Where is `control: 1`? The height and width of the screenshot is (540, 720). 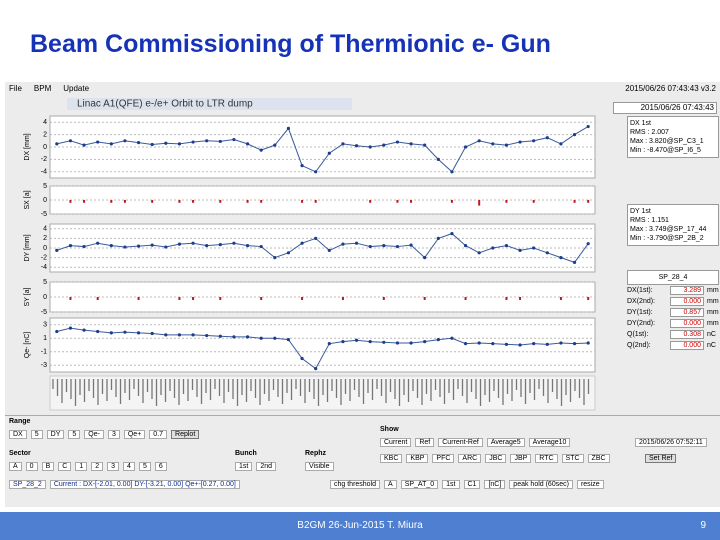 control: 1 is located at coordinates (81, 466).